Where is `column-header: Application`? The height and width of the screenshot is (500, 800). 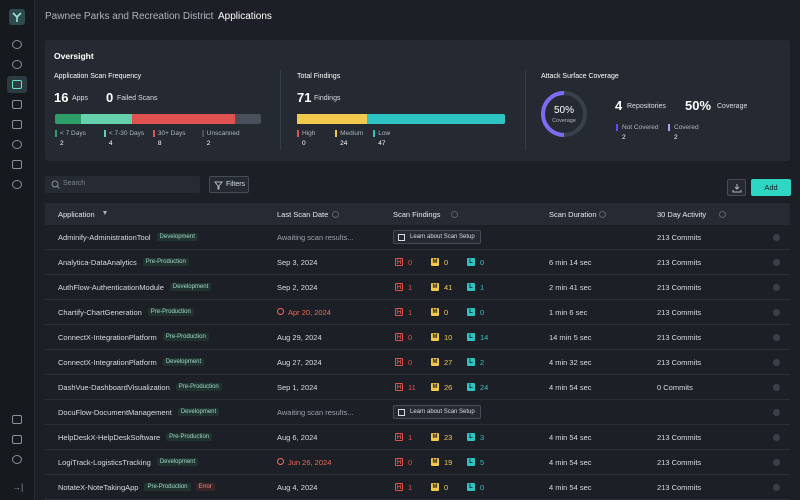 column-header: Application is located at coordinates (76, 214).